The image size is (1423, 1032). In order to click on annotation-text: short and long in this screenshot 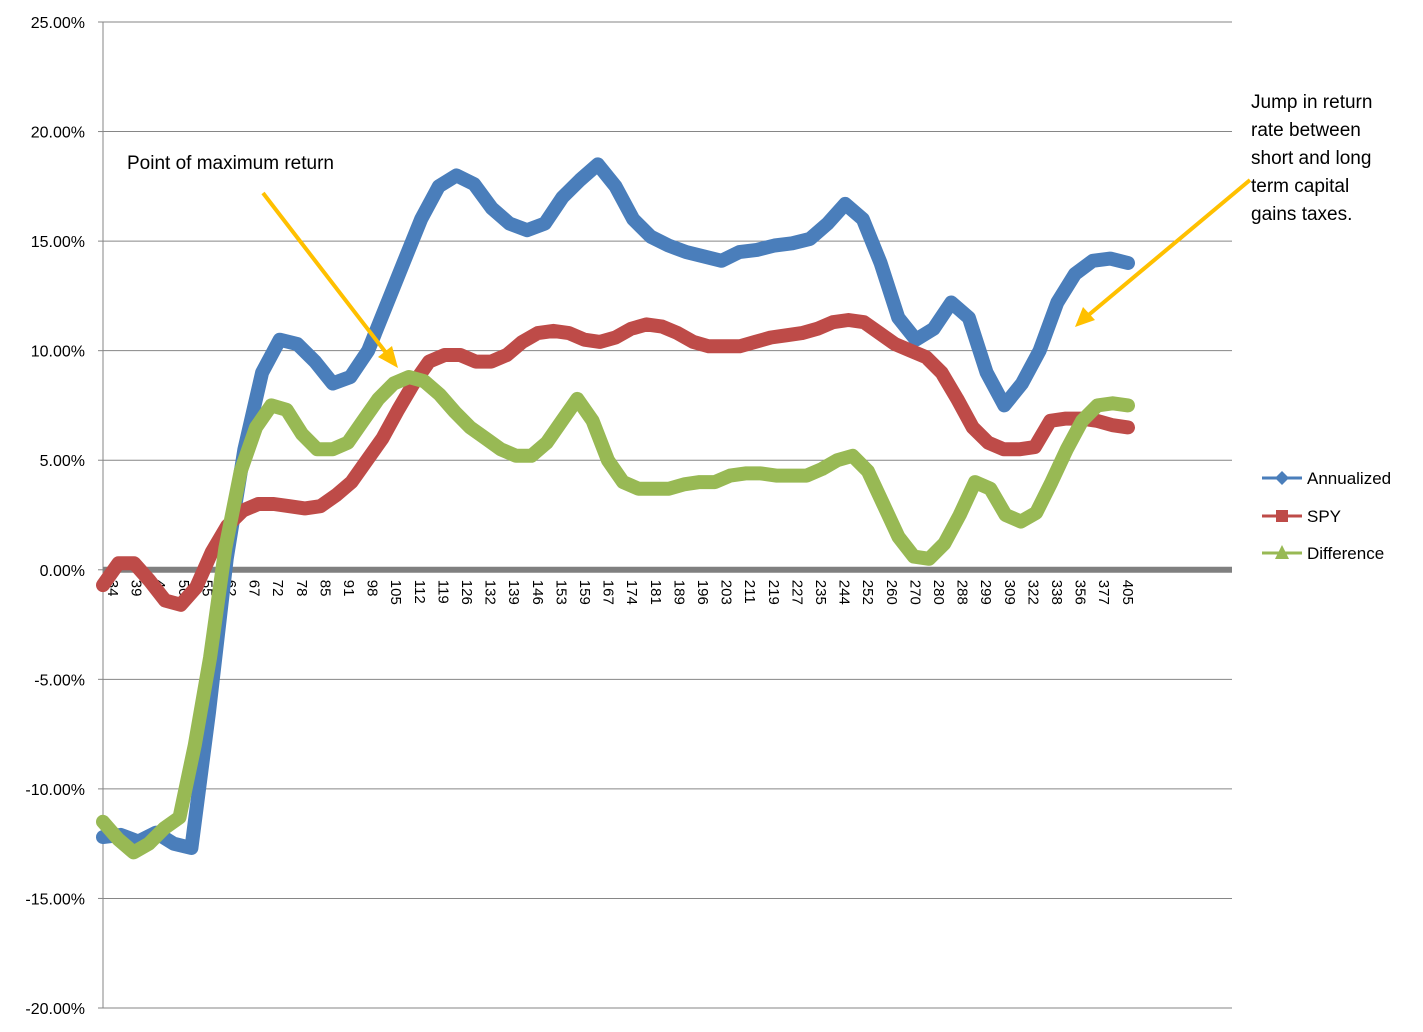, I will do `click(1311, 158)`.